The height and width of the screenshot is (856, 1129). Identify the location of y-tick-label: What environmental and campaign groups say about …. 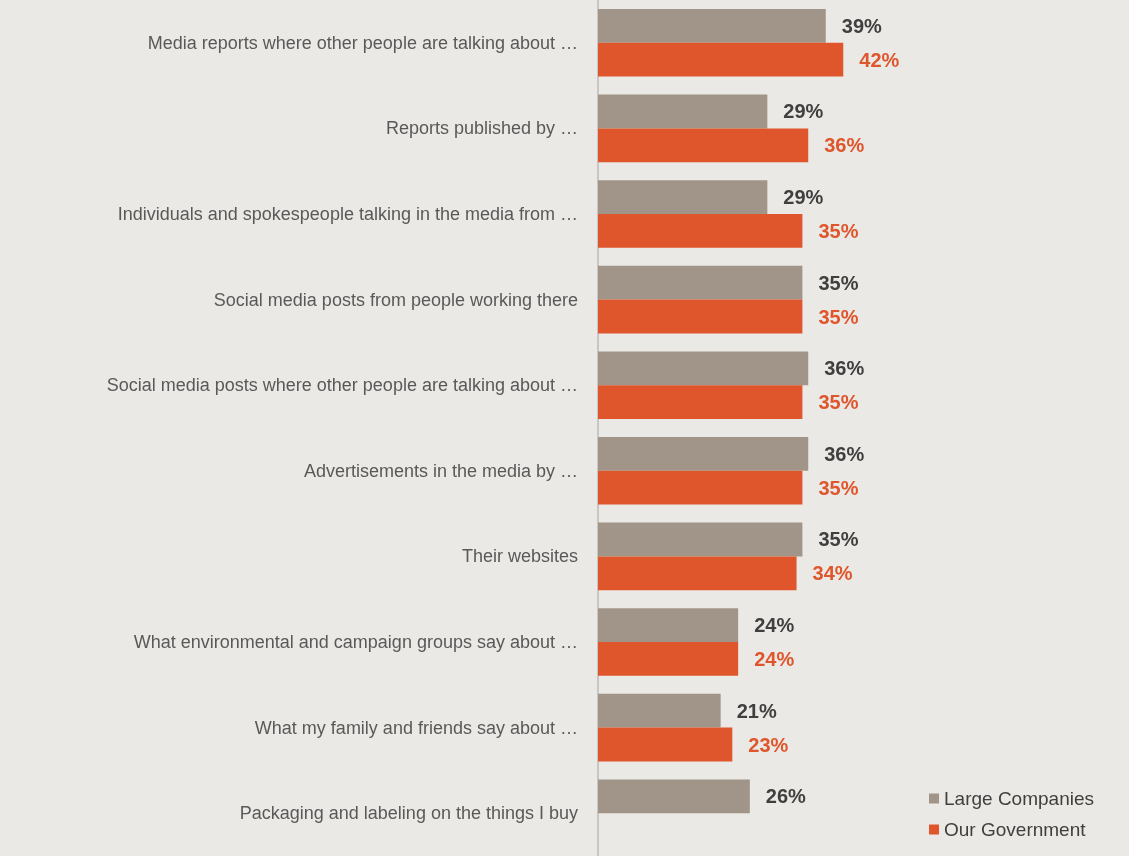
(355, 642).